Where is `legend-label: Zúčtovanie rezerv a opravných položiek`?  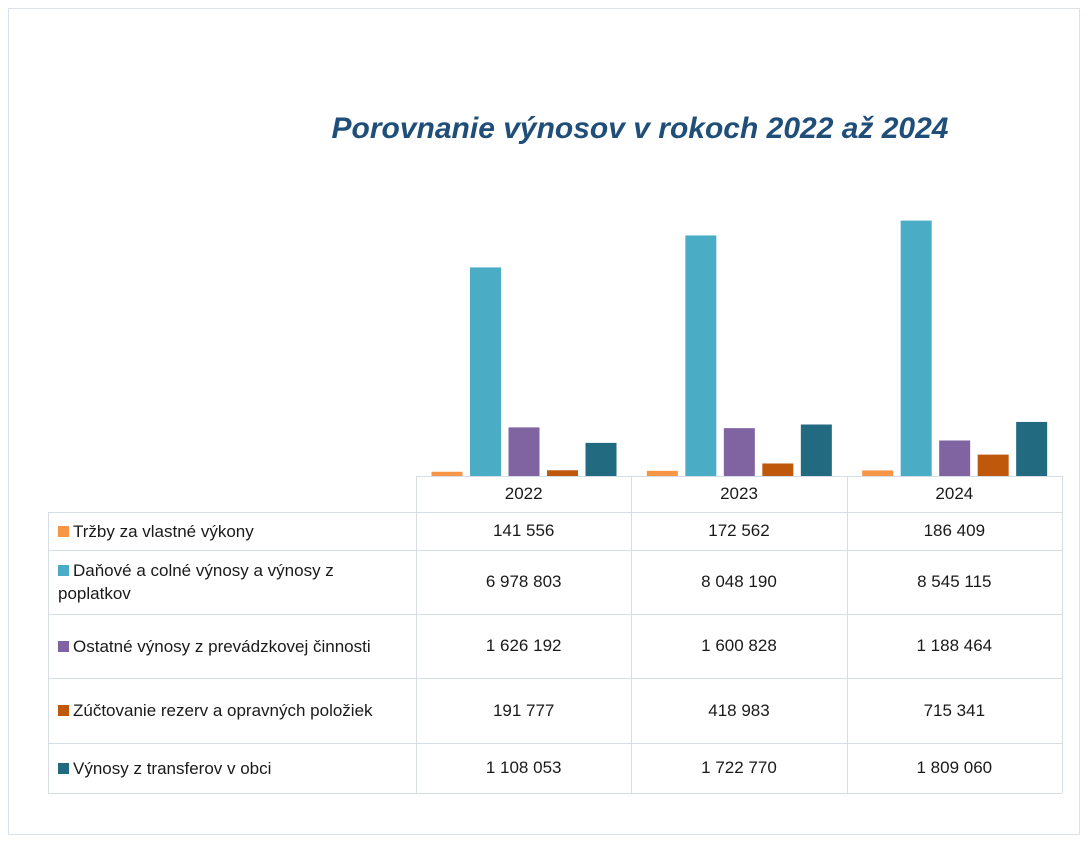
legend-label: Zúčtovanie rezerv a opravných položiek is located at coordinates (223, 710).